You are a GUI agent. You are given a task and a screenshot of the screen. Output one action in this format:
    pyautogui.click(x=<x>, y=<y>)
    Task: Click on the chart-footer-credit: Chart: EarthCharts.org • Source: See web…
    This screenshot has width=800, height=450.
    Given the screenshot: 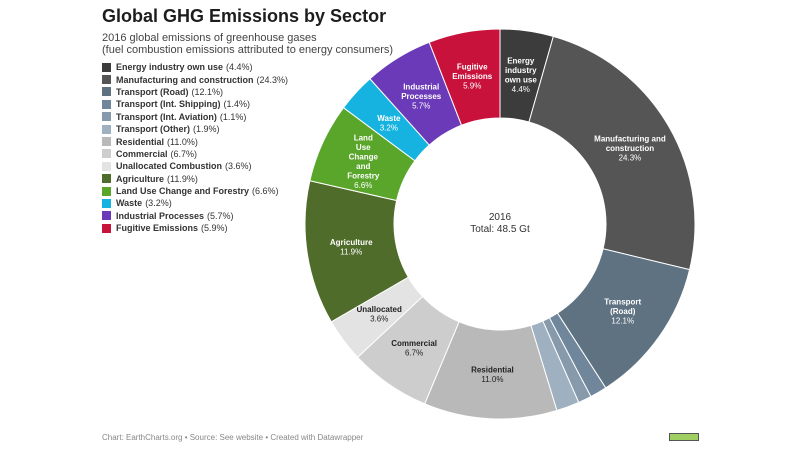 What is the action you would take?
    pyautogui.click(x=233, y=437)
    